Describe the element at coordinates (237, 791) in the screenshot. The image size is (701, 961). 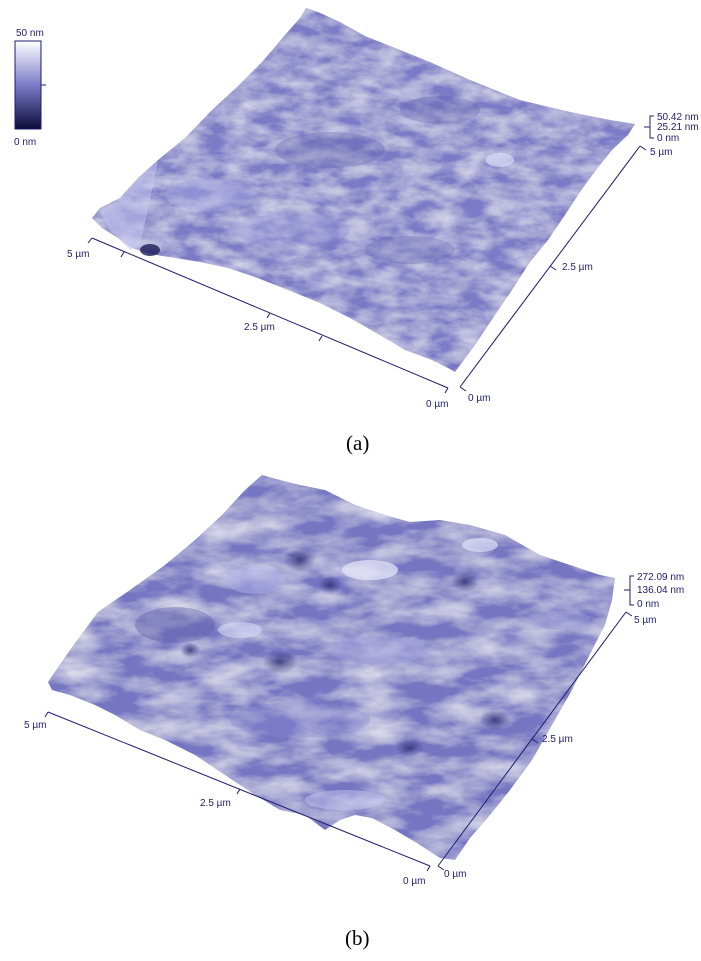
I see `x-axis-b` at that location.